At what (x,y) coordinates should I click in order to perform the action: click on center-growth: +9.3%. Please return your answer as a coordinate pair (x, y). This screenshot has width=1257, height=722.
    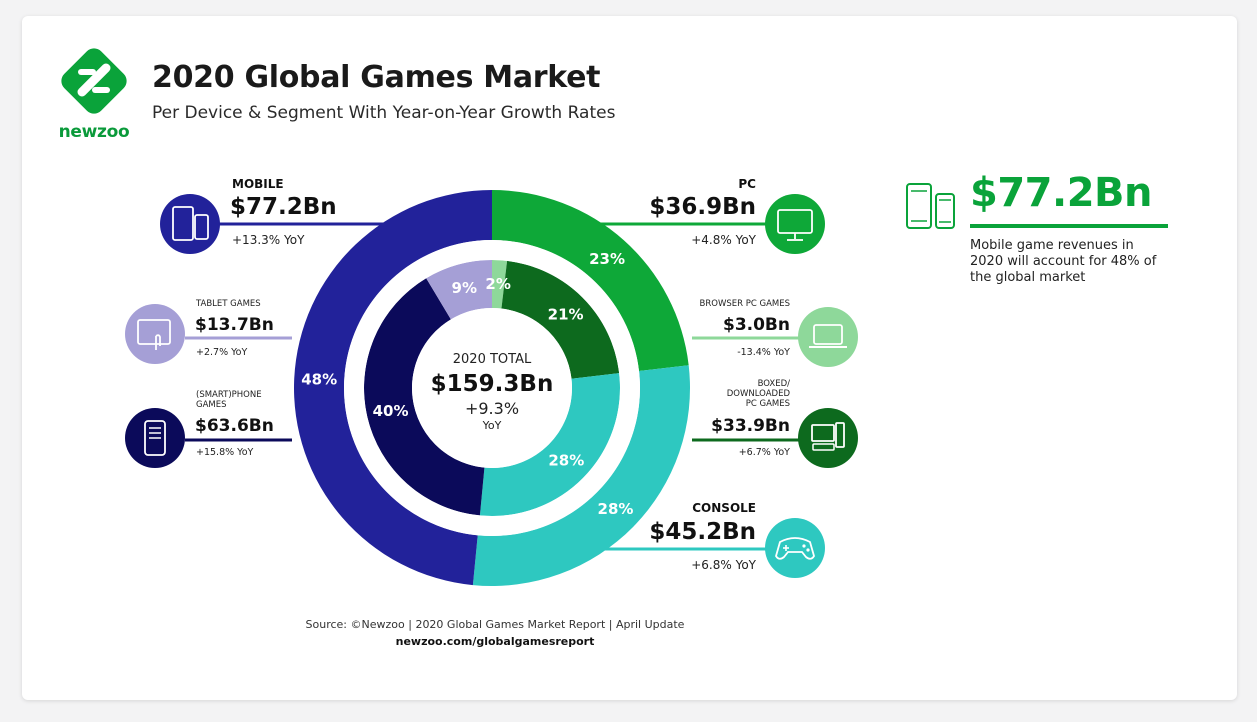
    Looking at the image, I should click on (492, 408).